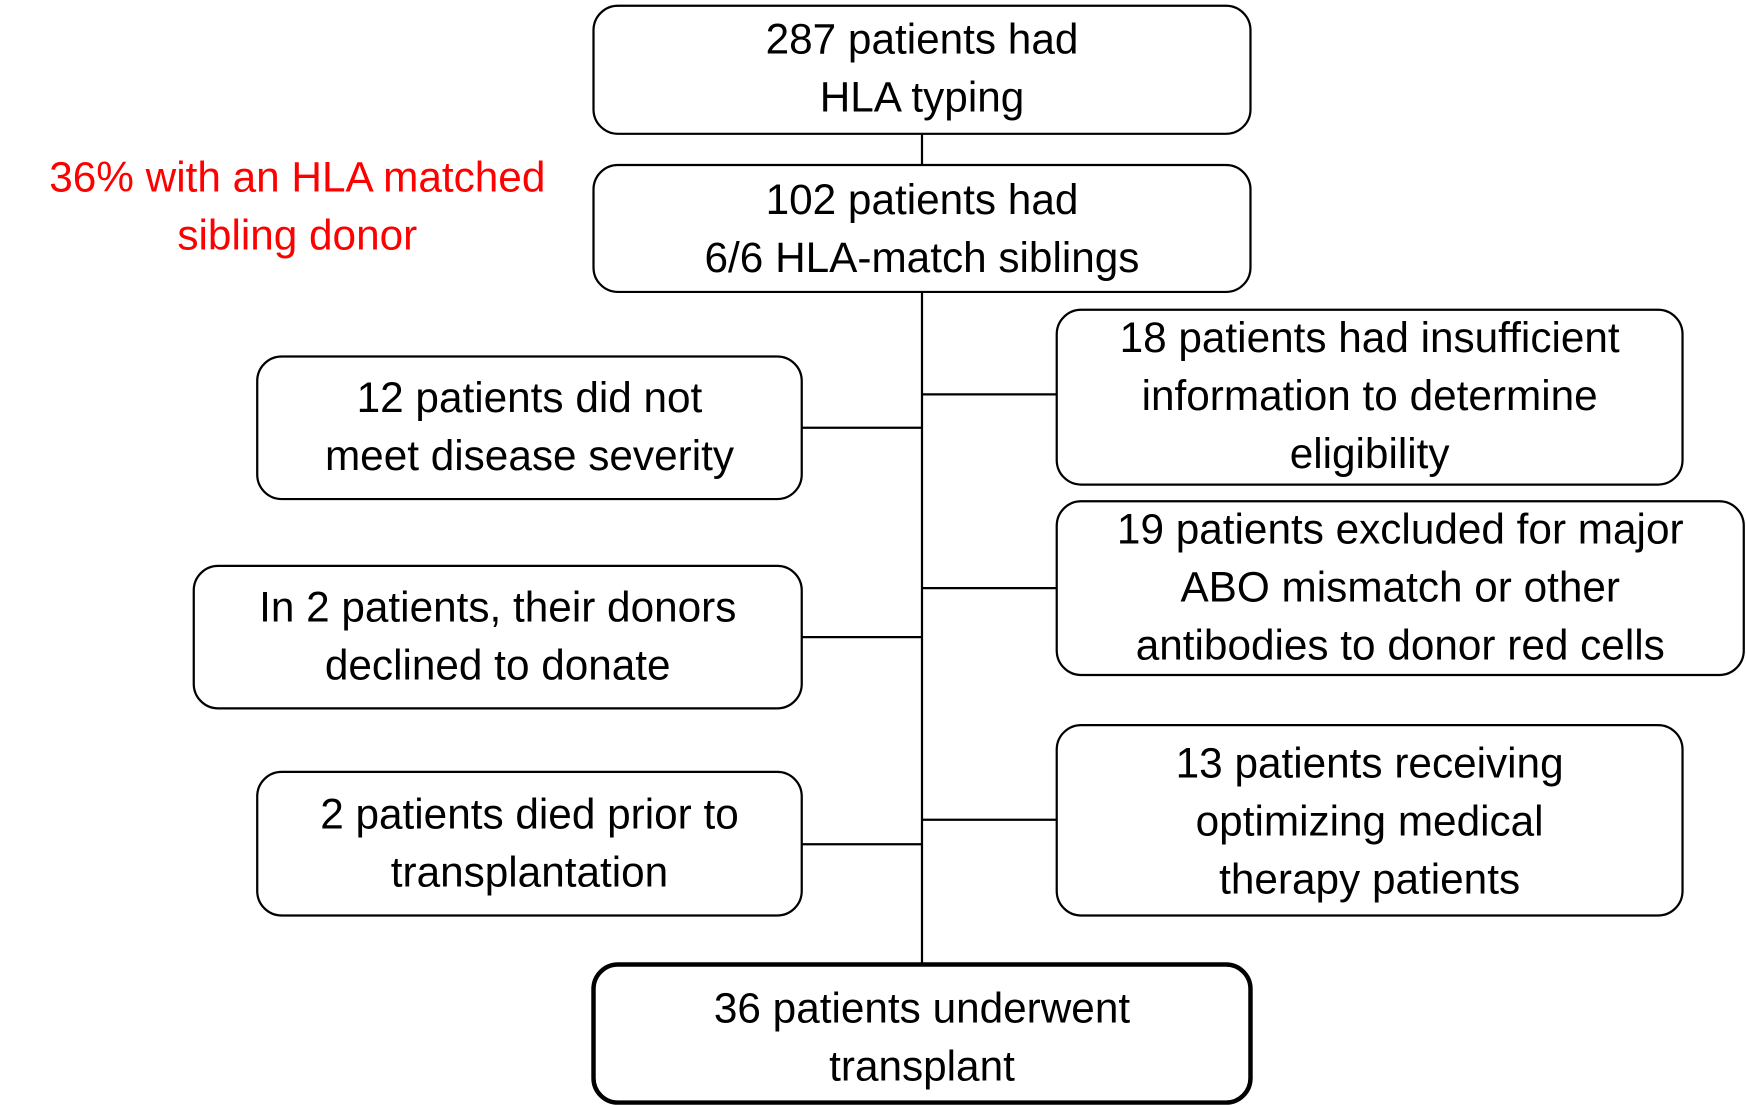 This screenshot has height=1105, width=1746. What do you see at coordinates (530, 455) in the screenshot?
I see `box-text: meet disease severity` at bounding box center [530, 455].